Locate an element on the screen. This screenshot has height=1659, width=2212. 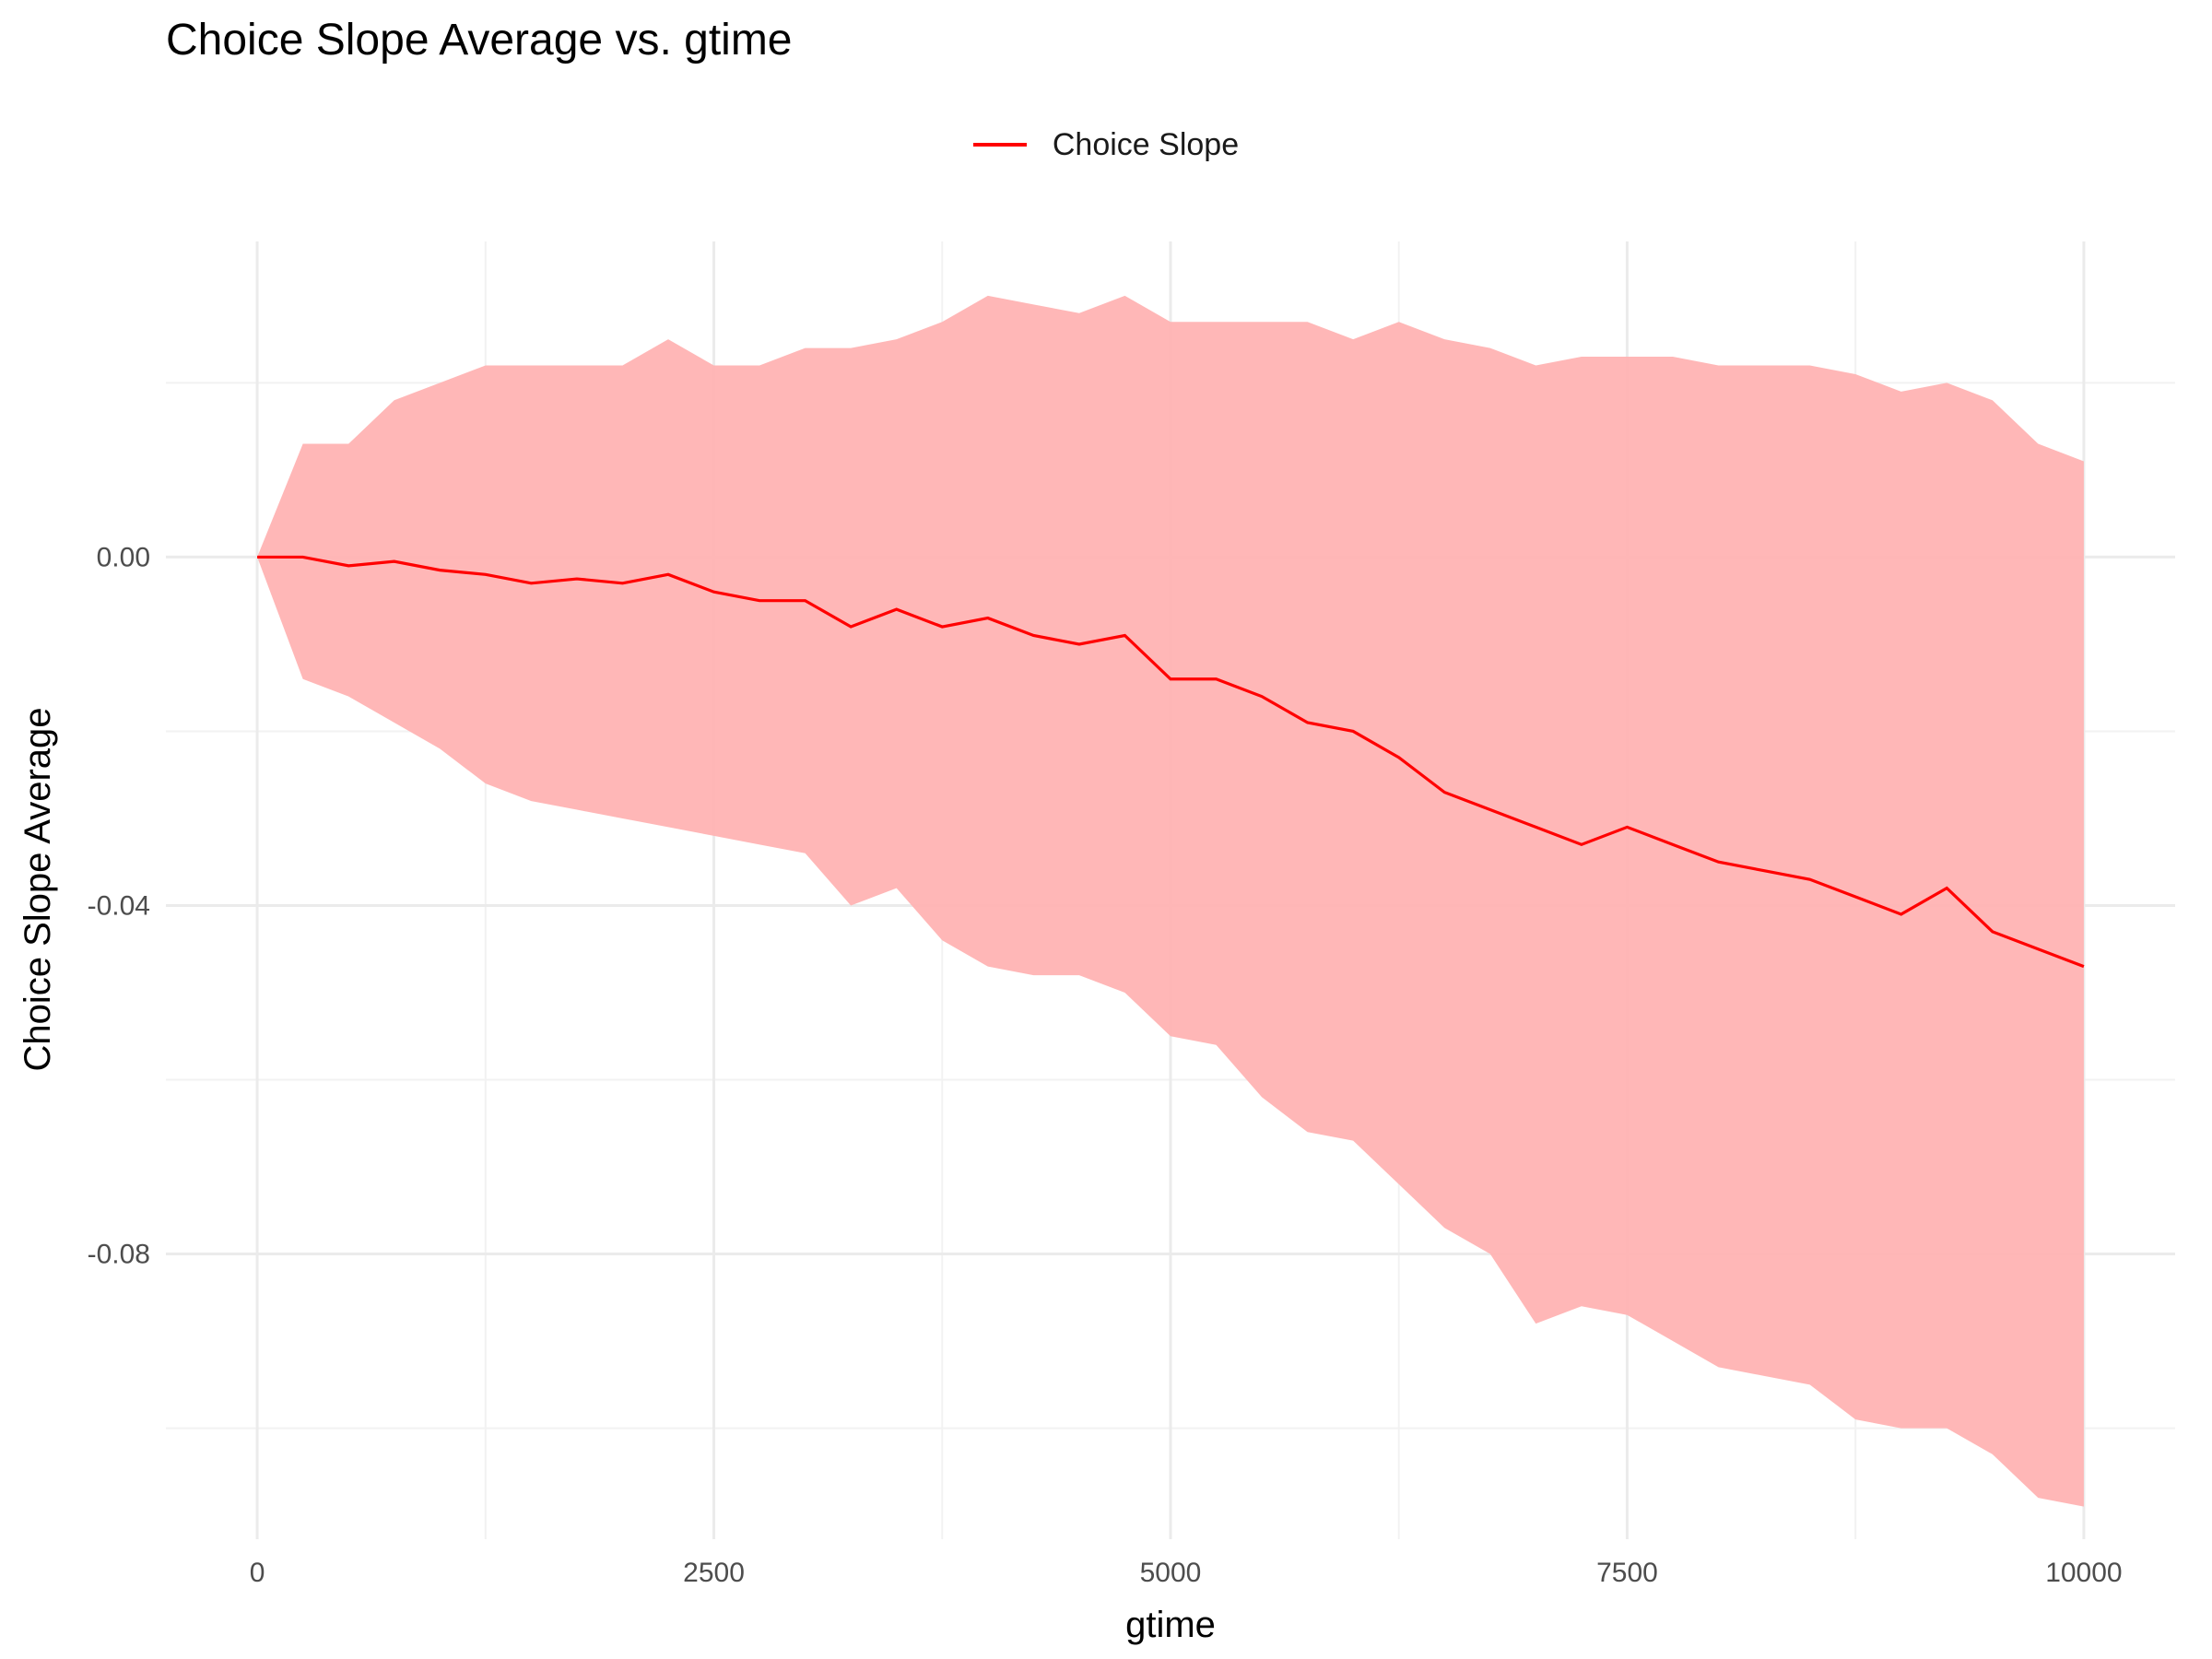
y-tick-label-2: -0.08 is located at coordinates (119, 1255).